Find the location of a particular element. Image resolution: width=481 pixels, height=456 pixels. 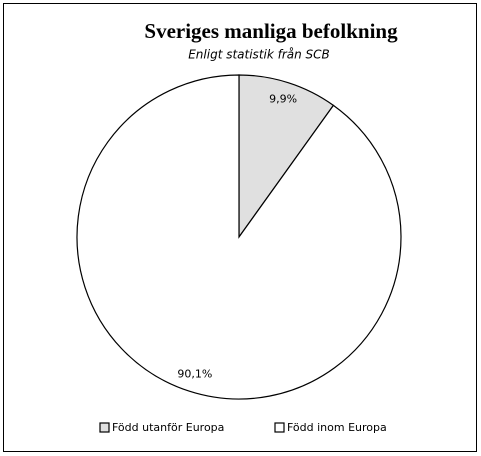

value-label: 9,9% is located at coordinates (283, 99).